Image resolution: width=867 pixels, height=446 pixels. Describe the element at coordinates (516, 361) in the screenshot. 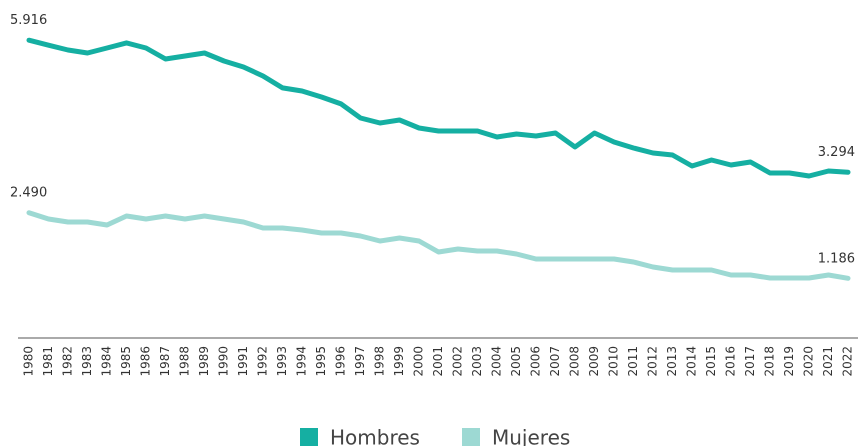

I see `x-tick-label: 2005` at that location.